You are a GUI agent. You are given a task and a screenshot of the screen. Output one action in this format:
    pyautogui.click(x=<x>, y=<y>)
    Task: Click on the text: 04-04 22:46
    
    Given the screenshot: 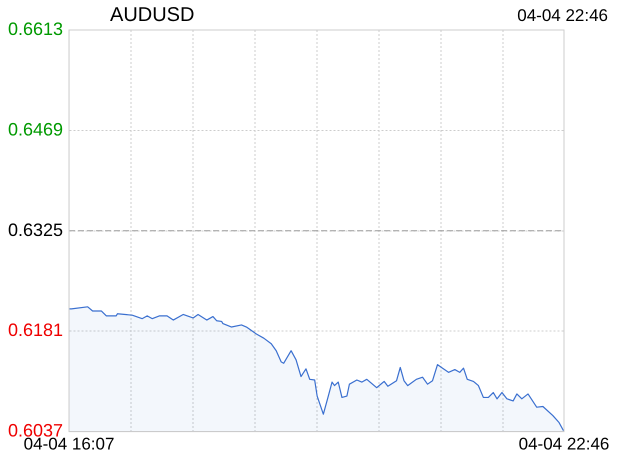 What is the action you would take?
    pyautogui.click(x=562, y=16)
    